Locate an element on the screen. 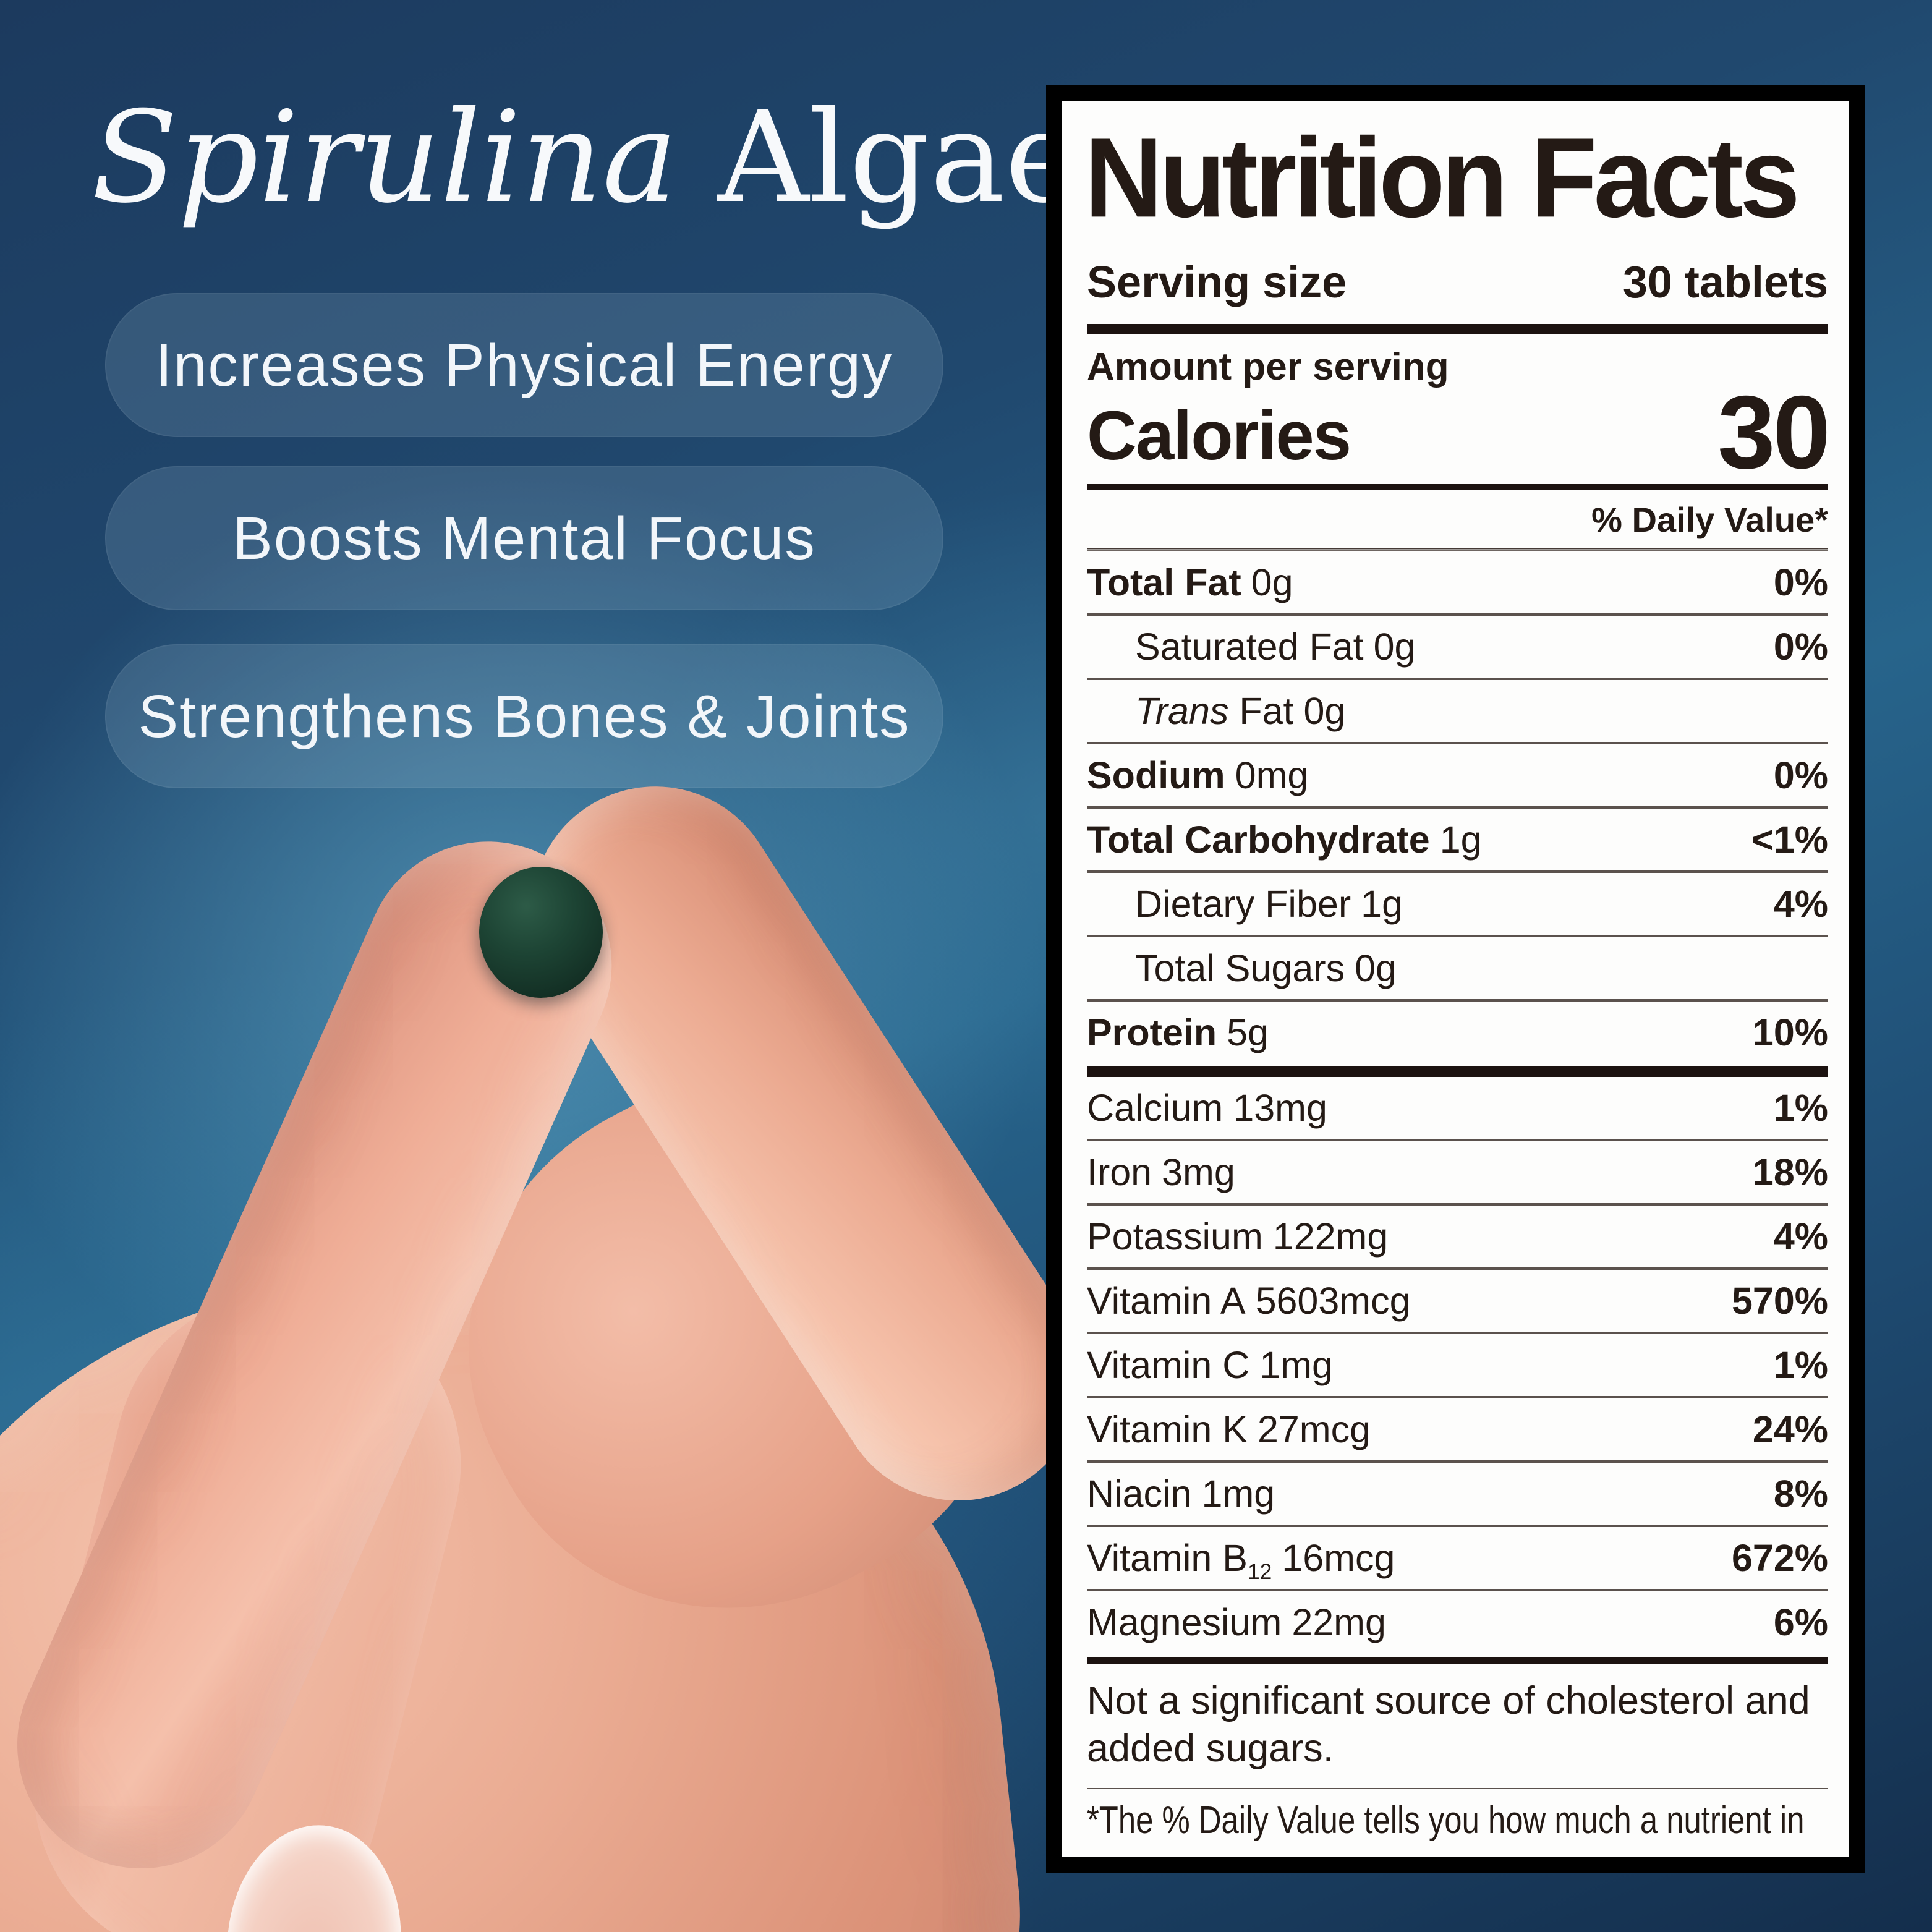  benefit-pill-label: Strengthens Bones & Joints is located at coordinates (524, 716).